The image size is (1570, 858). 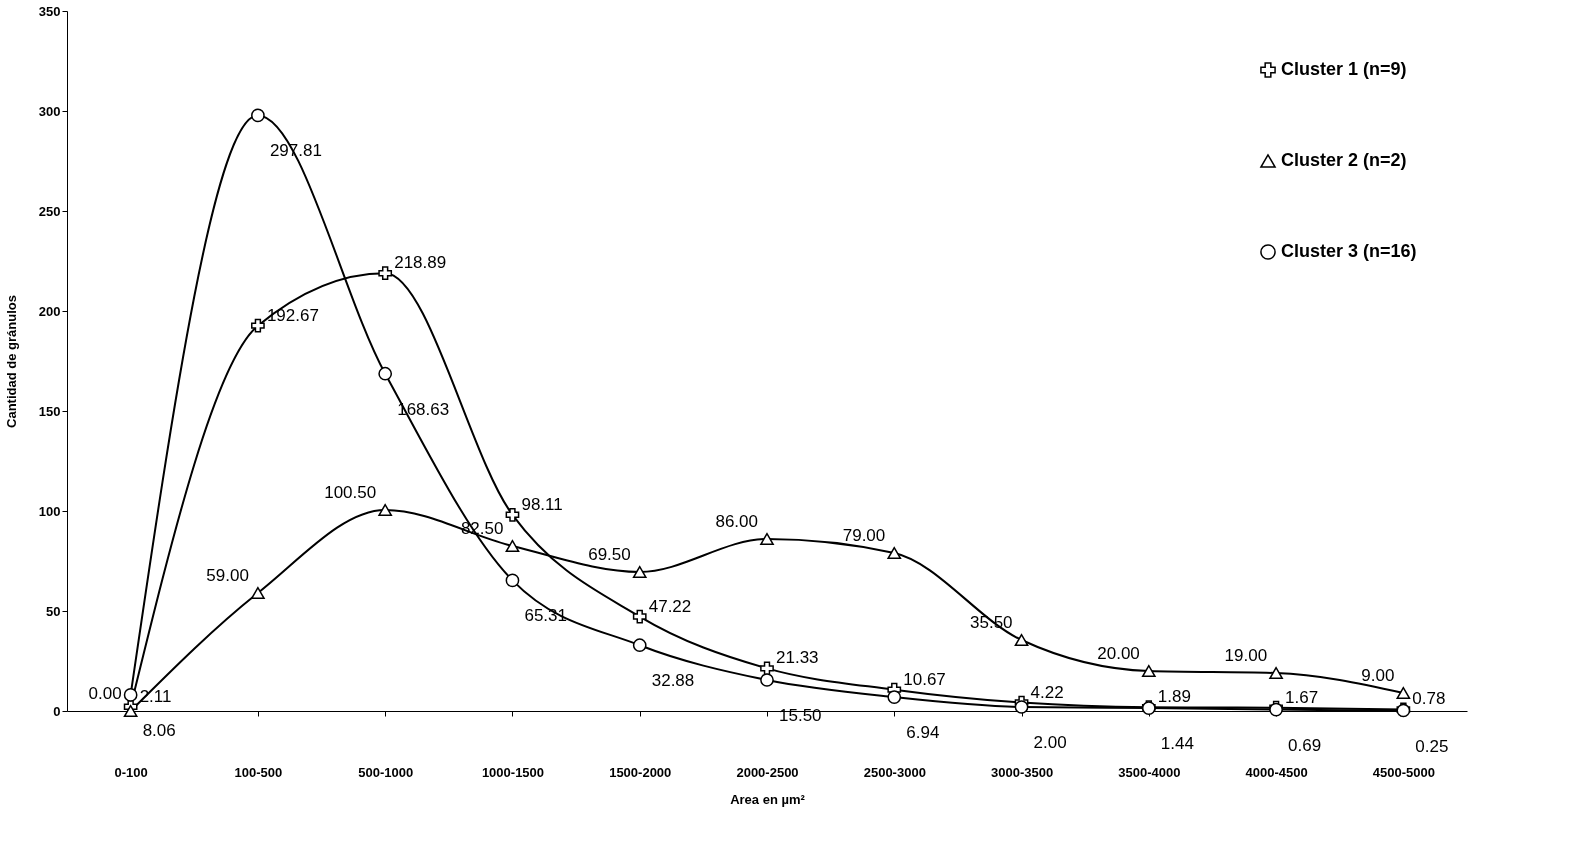 I want to click on x-tick-label: 2500-3000, so click(x=894, y=772).